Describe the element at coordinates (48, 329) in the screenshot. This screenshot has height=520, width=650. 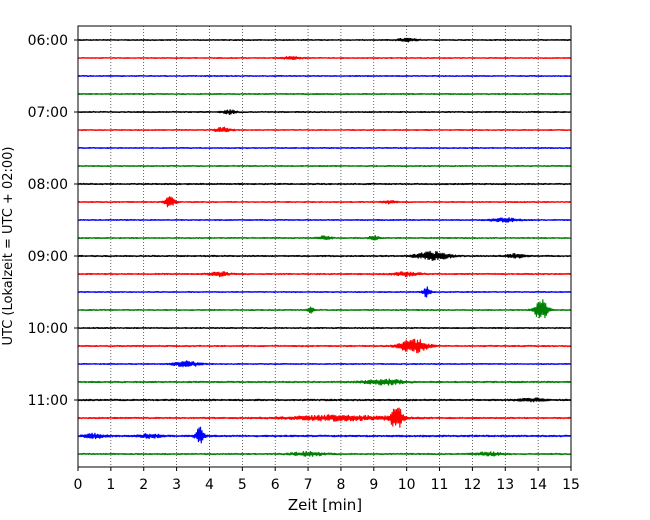
I see `y-tick-label-1000: 10:00` at that location.